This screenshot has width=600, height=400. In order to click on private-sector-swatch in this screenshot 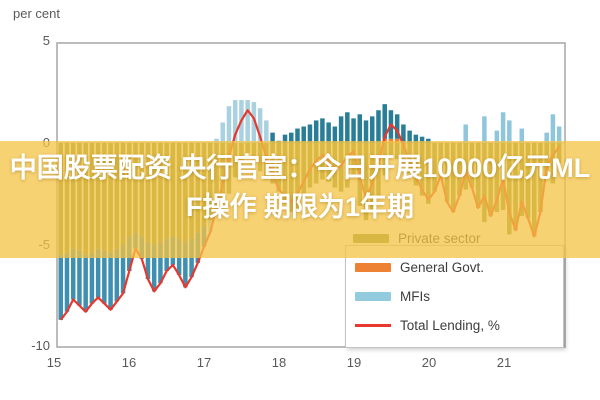, I will do `click(371, 238)`.